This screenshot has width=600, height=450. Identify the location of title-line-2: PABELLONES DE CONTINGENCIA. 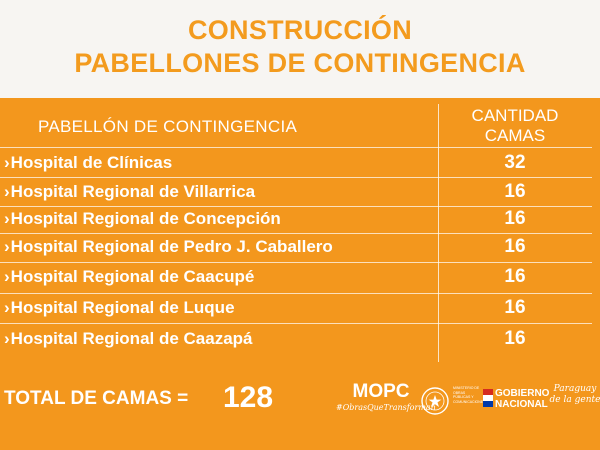
(300, 63).